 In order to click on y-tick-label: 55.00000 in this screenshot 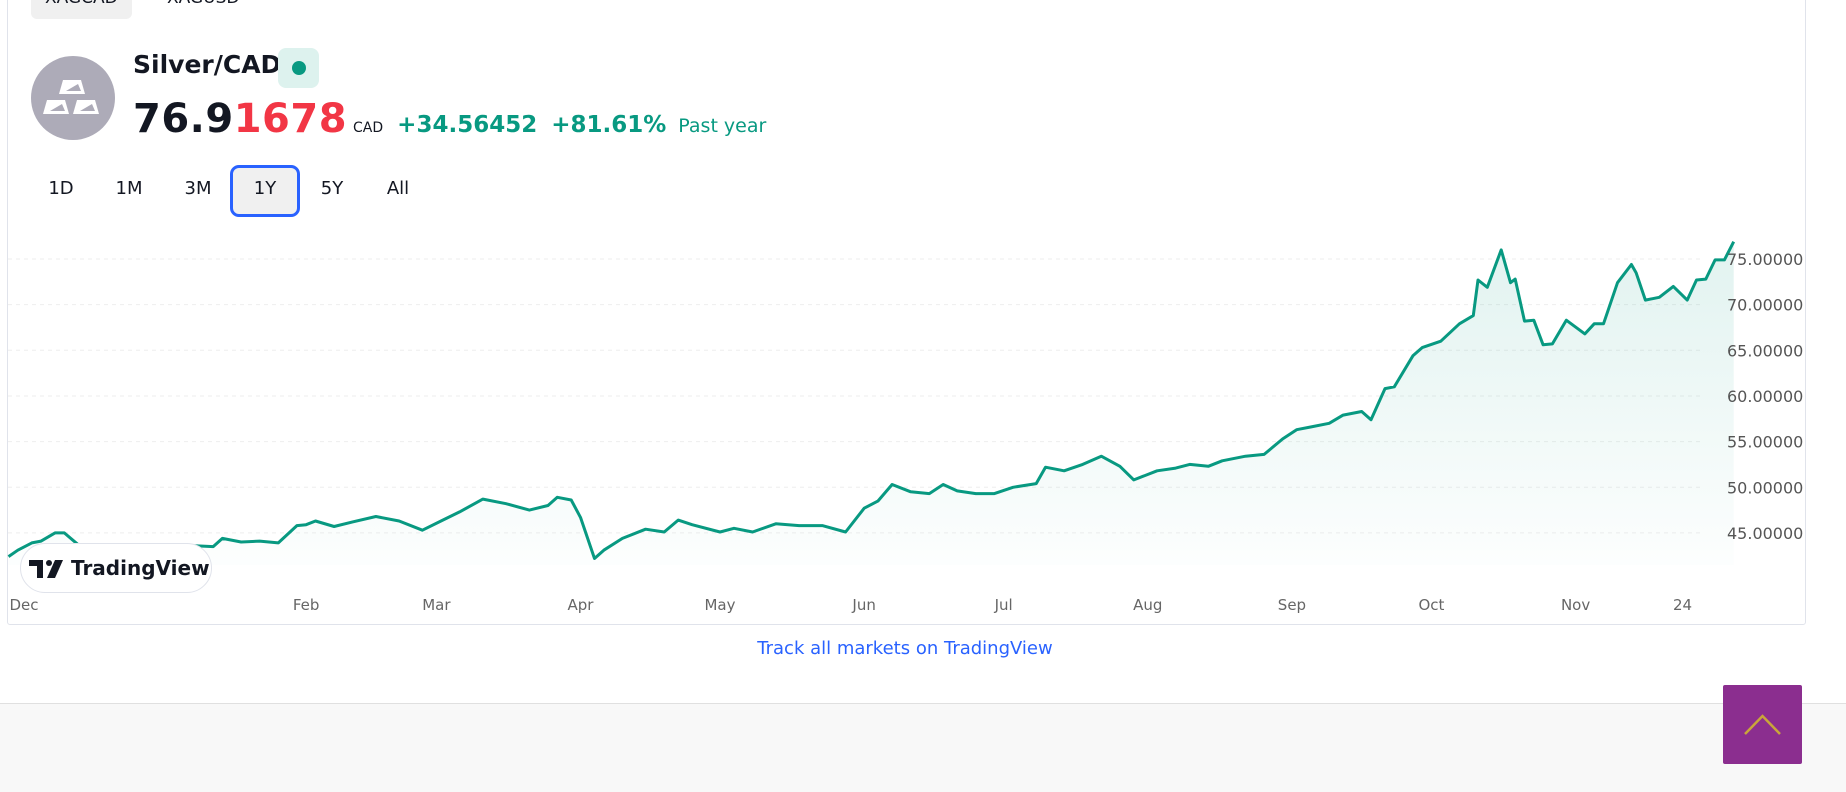, I will do `click(1765, 442)`.